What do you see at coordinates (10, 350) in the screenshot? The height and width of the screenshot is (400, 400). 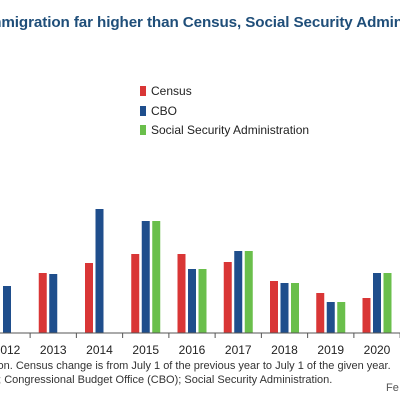 I see `x-tick-label-2012: 2012` at bounding box center [10, 350].